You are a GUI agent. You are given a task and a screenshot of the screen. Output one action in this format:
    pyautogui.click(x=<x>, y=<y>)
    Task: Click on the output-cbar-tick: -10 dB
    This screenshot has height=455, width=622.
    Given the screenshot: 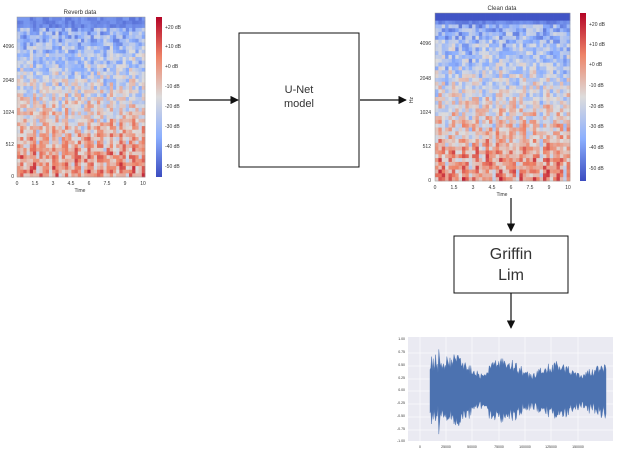 What is the action you would take?
    pyautogui.click(x=596, y=86)
    